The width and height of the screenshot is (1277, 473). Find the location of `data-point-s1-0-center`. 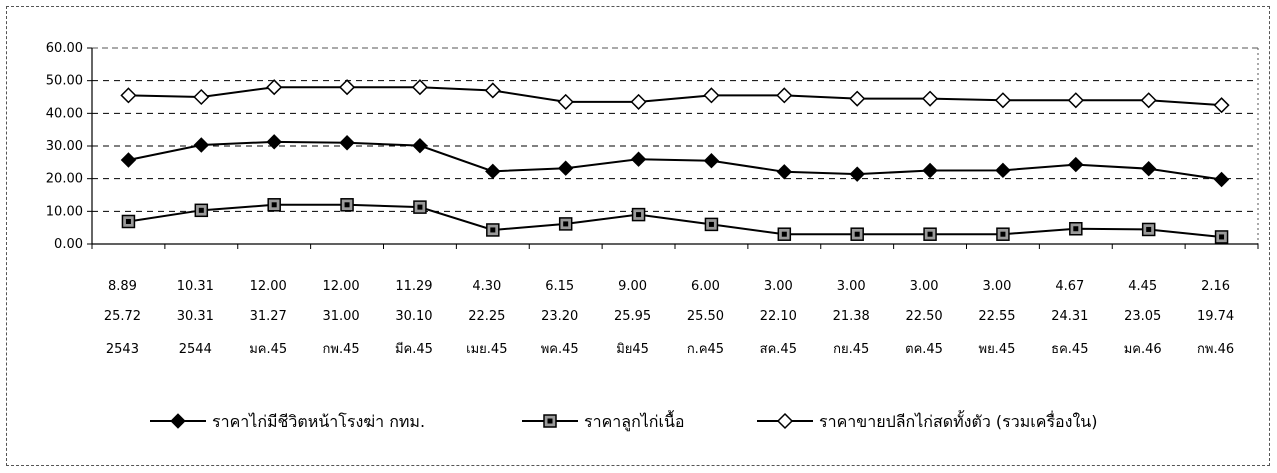

data-point-s1-0-center is located at coordinates (128, 221).